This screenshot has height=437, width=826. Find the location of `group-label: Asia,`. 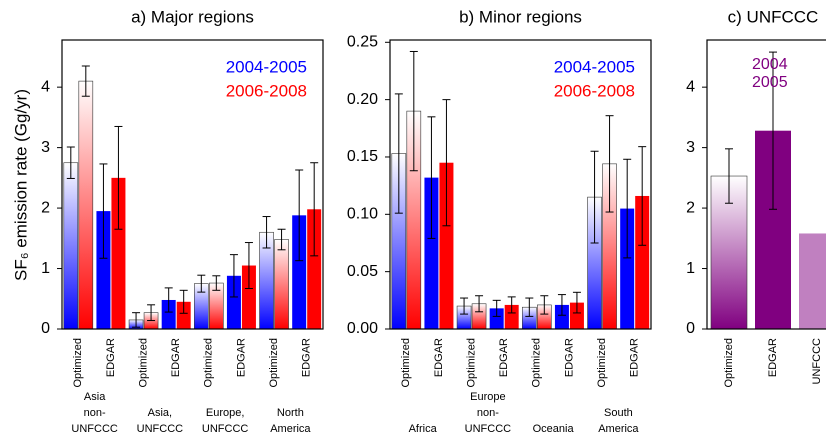

group-label: Asia, is located at coordinates (160, 413).